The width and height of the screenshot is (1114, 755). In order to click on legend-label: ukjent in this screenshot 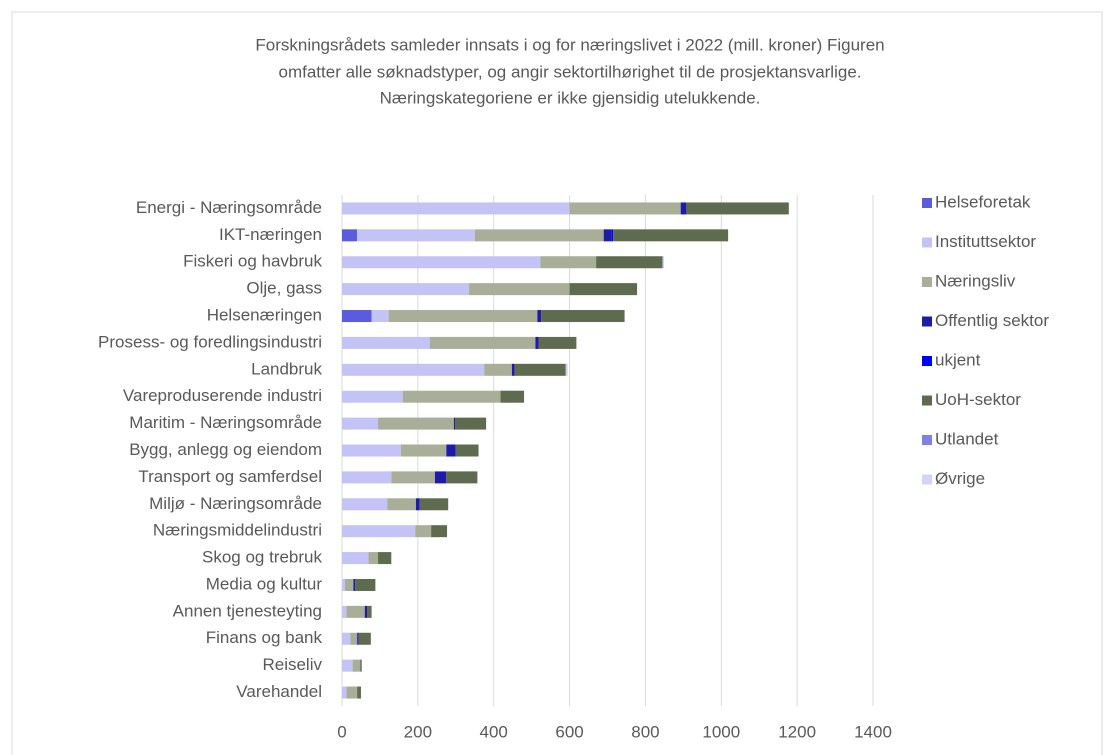, I will do `click(958, 359)`.